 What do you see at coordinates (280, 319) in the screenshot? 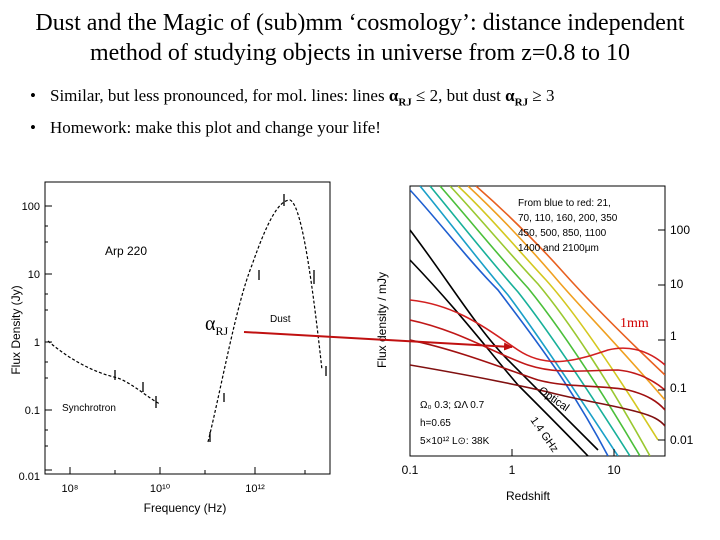
I see `dust-label: Dust` at bounding box center [280, 319].